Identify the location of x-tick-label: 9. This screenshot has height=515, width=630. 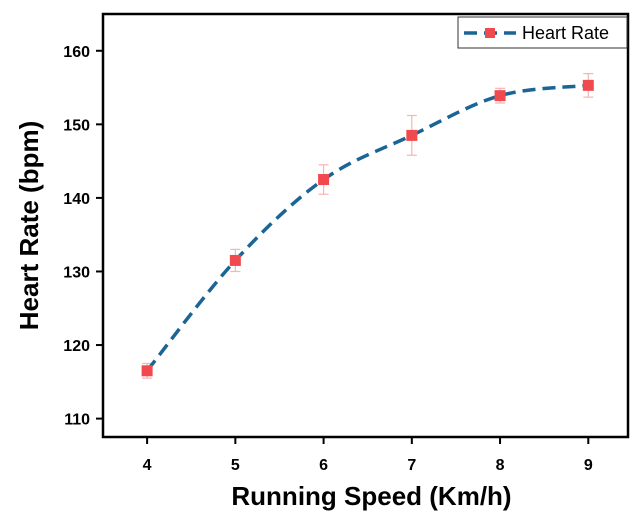
(588, 465).